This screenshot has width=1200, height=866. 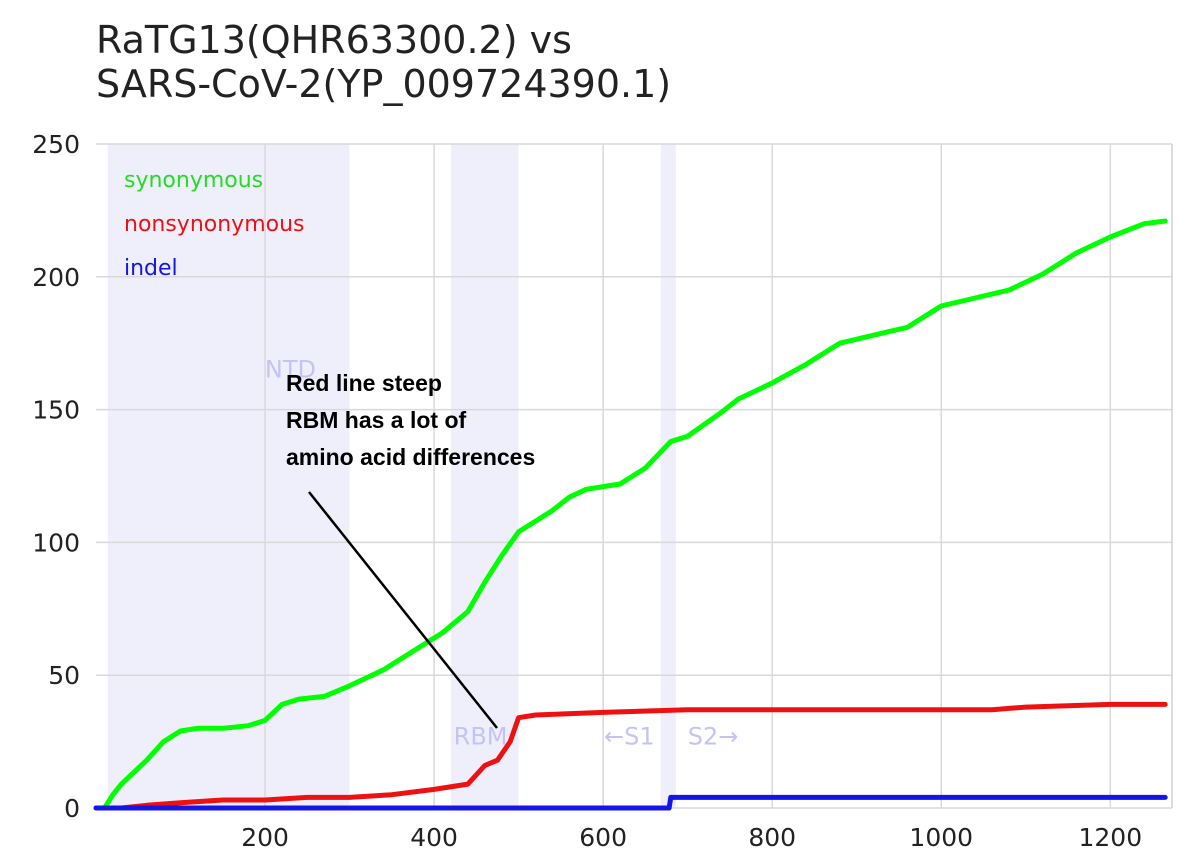 I want to click on x-tick-label: 200, so click(x=265, y=837).